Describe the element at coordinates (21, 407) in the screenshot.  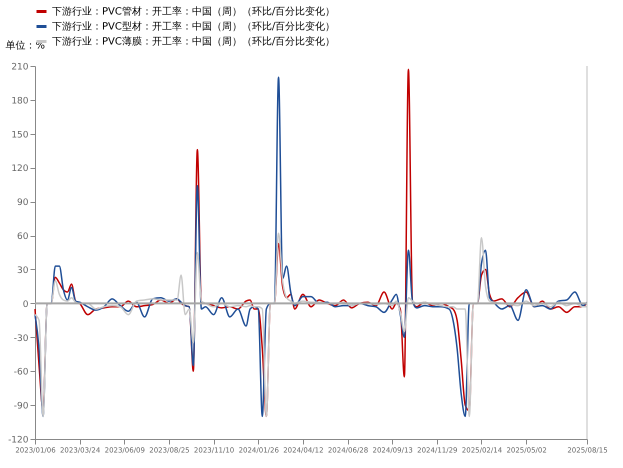
I see `y-tick-label: -90` at that location.